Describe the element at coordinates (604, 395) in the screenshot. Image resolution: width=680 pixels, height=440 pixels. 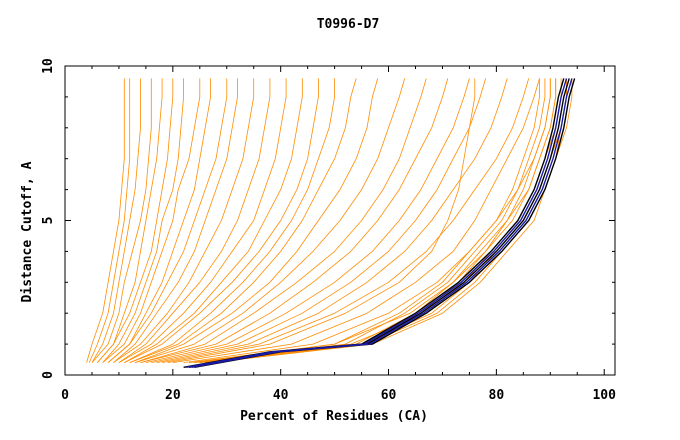
I see `x-tick-label: 100` at that location.